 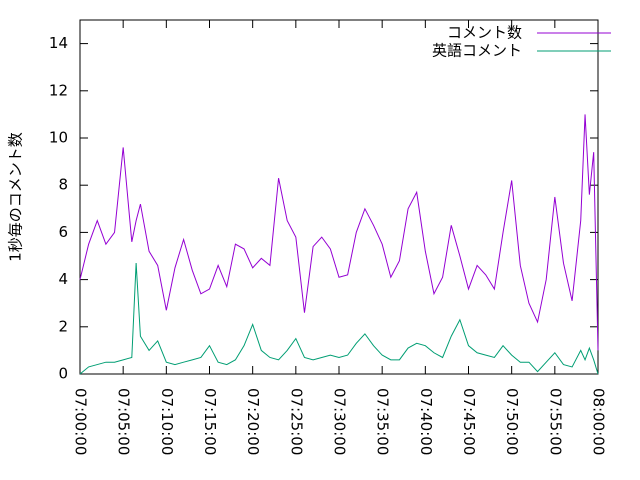 What do you see at coordinates (469, 421) in the screenshot?
I see `x-tick-label: 07:45:00` at bounding box center [469, 421].